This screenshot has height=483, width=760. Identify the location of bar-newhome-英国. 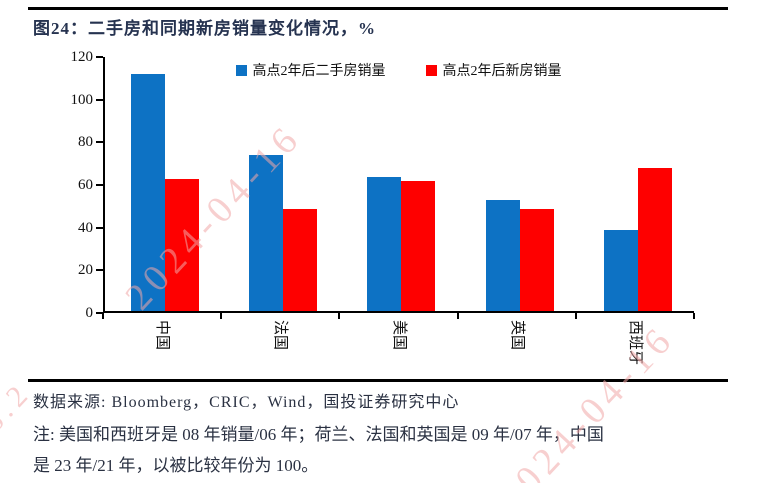
(536, 259).